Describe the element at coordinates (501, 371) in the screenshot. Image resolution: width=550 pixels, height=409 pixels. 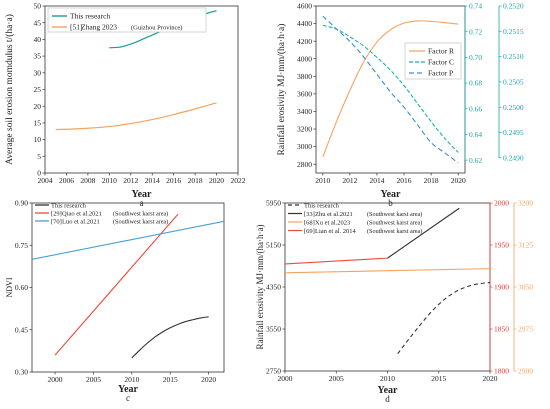
I see `right-y-tick-label: 1800` at that location.